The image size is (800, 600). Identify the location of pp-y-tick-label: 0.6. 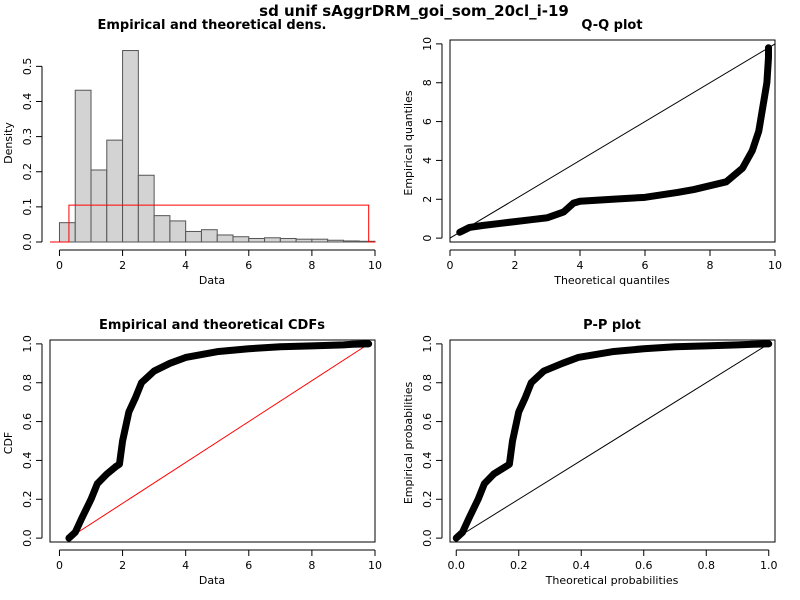
(427, 422).